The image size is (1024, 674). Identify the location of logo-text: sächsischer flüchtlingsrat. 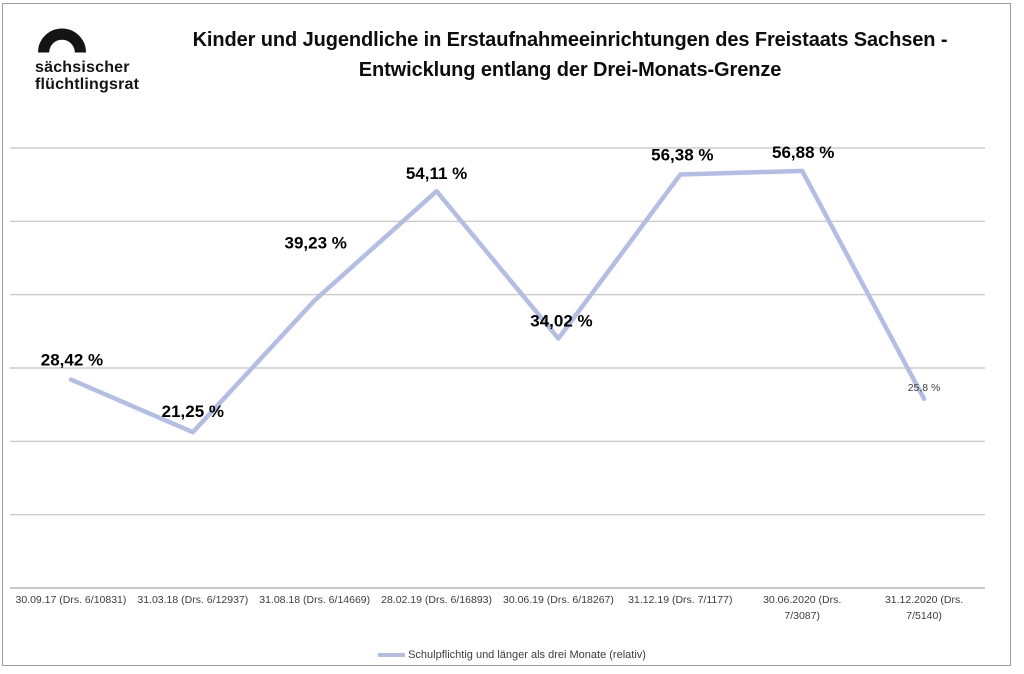
(105, 76).